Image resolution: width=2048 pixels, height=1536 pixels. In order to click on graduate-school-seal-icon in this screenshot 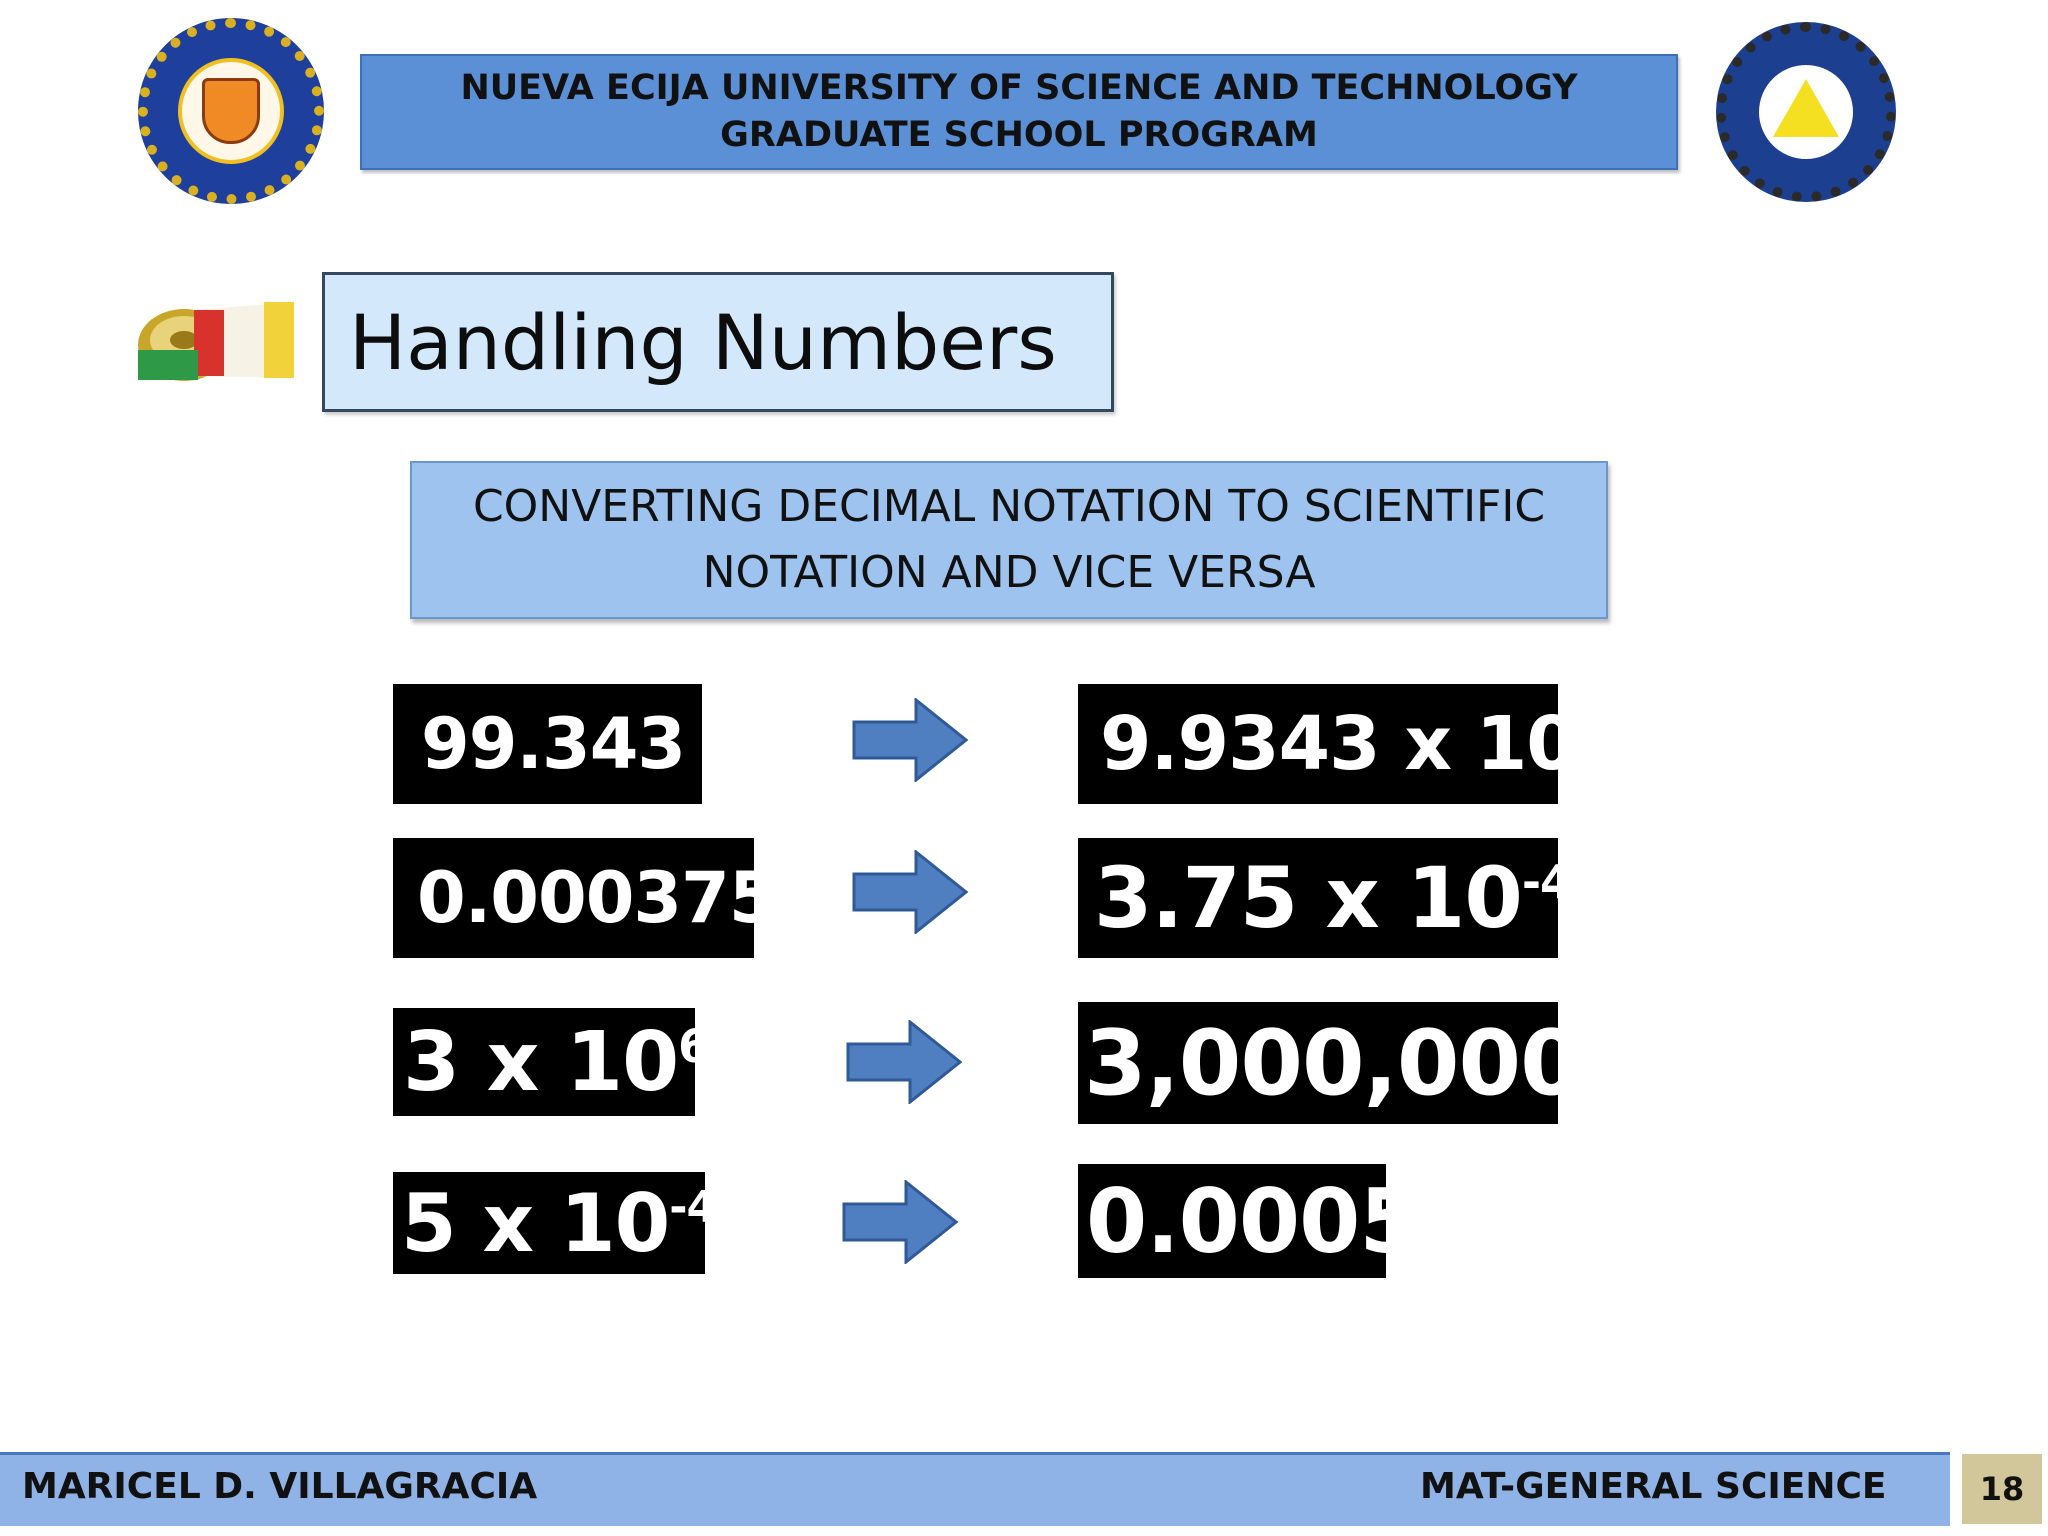, I will do `click(1806, 112)`.